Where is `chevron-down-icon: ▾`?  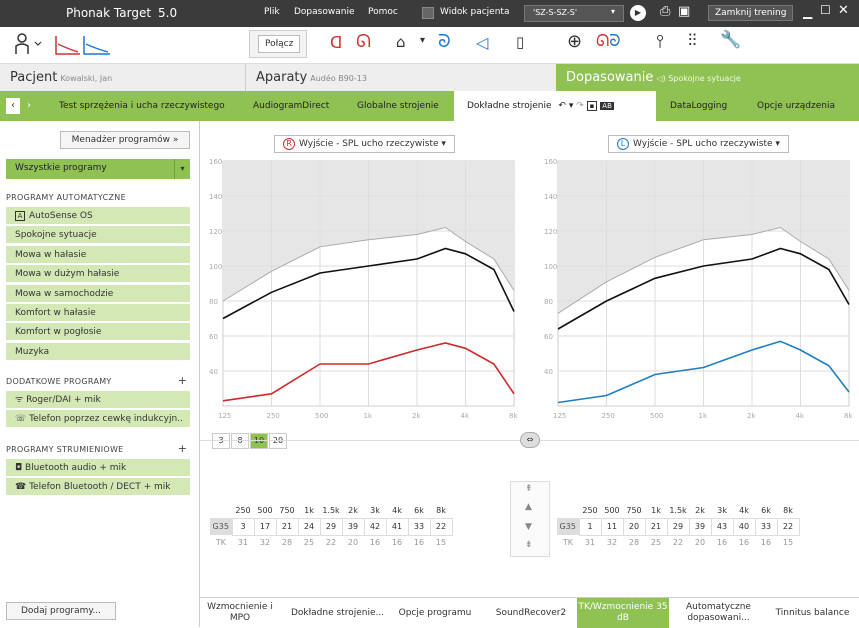
chevron-down-icon: ▾ is located at coordinates (571, 106).